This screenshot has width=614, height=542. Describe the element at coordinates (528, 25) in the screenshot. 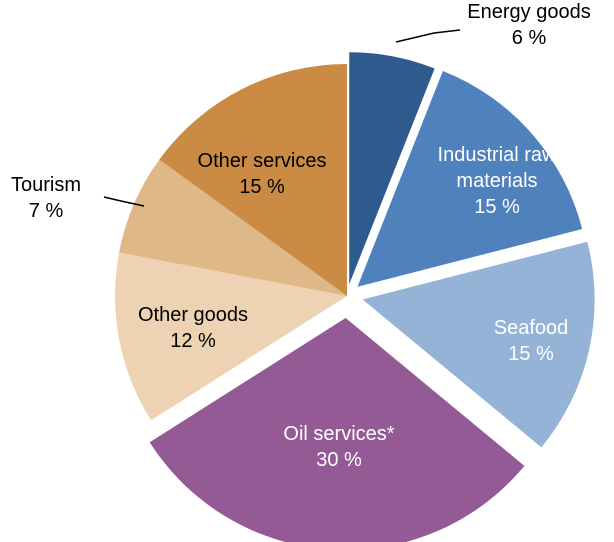

I see `slice-label-energy-goods: Energy goods 6 %` at that location.